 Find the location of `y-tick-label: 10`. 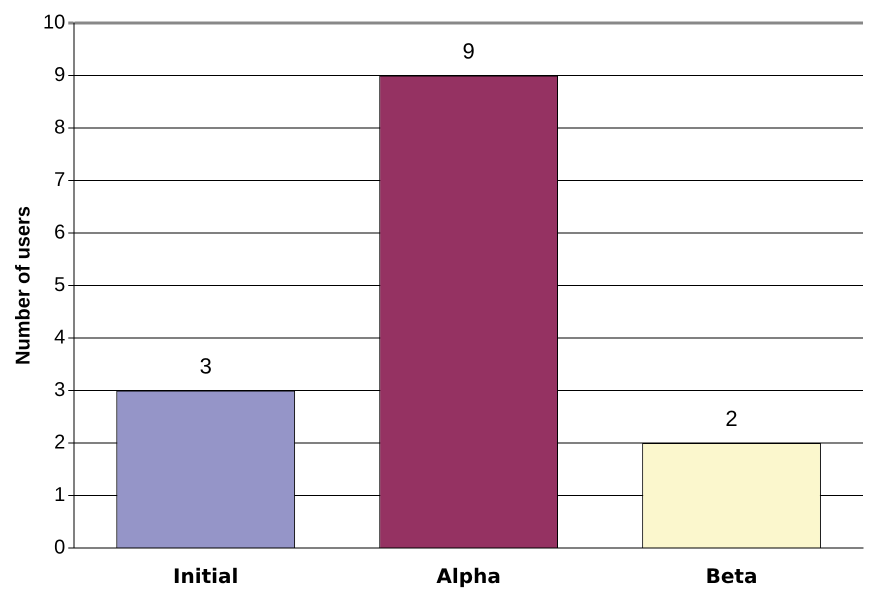

y-tick-label: 10 is located at coordinates (54, 23).